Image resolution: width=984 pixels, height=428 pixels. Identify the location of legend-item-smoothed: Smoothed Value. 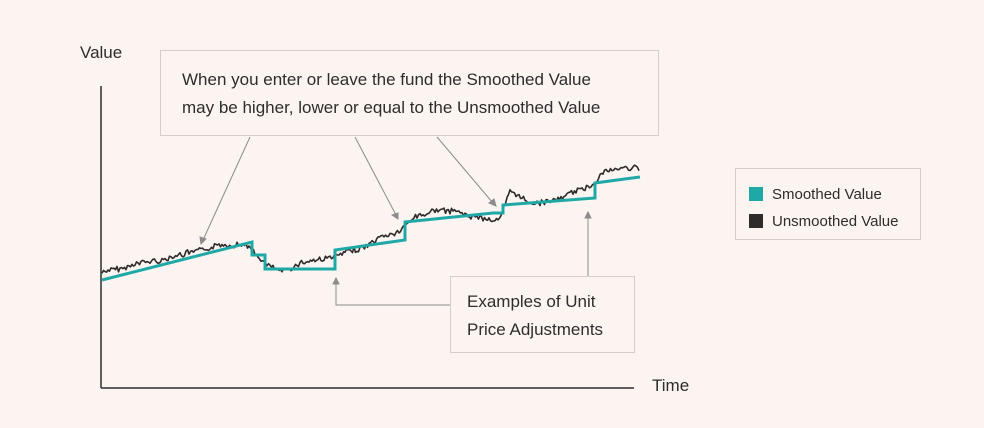
(834, 194).